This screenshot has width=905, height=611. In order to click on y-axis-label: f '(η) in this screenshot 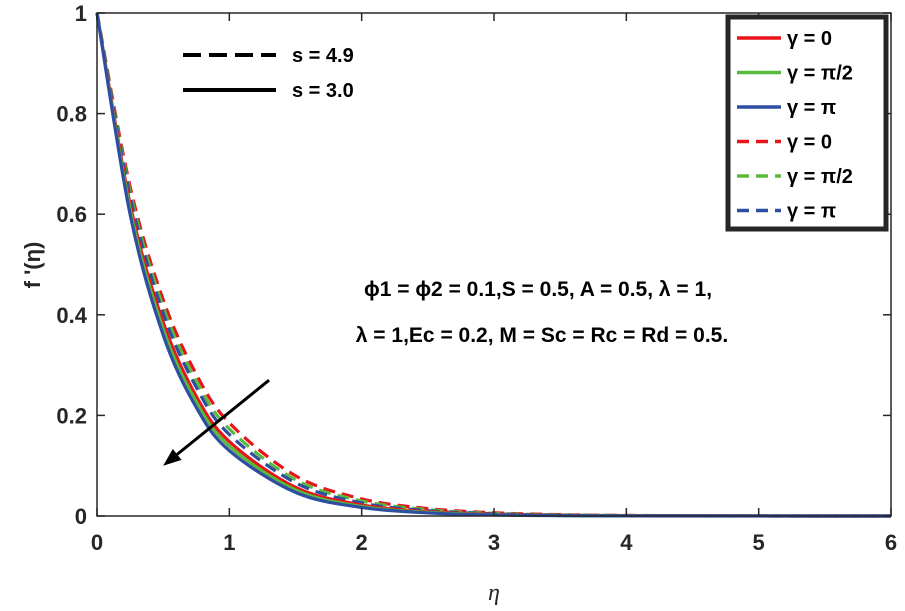, I will do `click(32, 265)`.